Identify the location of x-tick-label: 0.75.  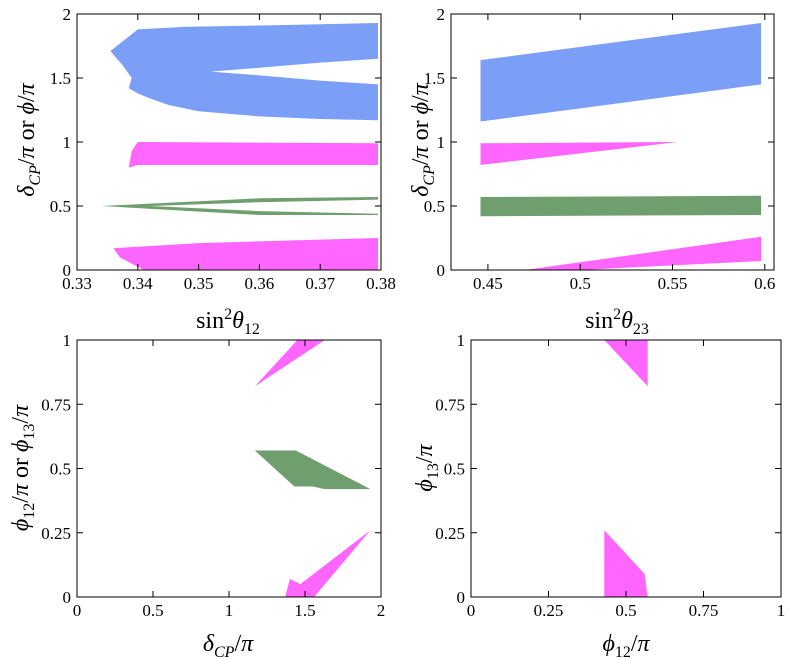
(704, 610).